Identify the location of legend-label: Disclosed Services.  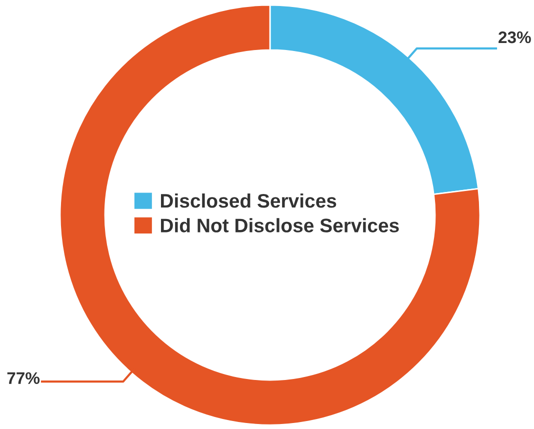
(248, 200).